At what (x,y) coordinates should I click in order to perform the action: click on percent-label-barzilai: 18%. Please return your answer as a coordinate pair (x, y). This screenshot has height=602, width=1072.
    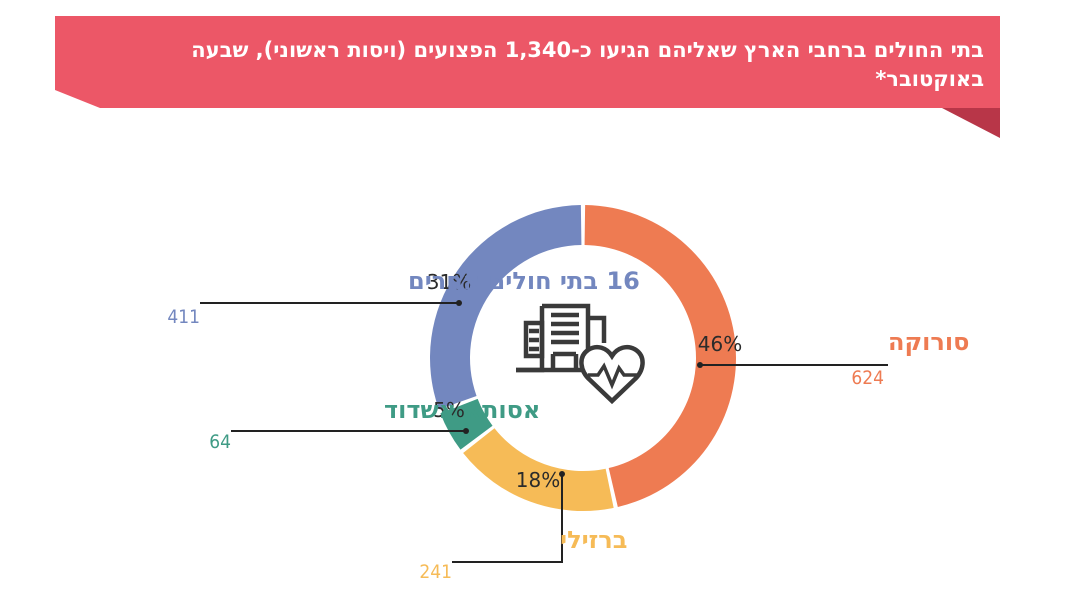
    Looking at the image, I should click on (538, 480).